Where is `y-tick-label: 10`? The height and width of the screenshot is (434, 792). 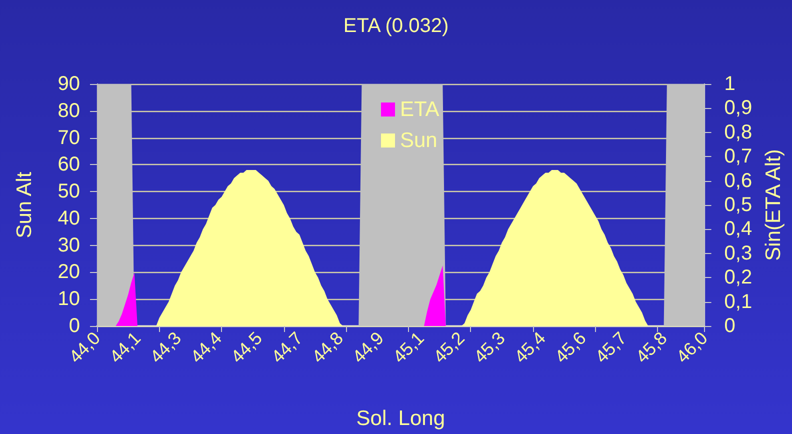
y-tick-label: 10 is located at coordinates (69, 299).